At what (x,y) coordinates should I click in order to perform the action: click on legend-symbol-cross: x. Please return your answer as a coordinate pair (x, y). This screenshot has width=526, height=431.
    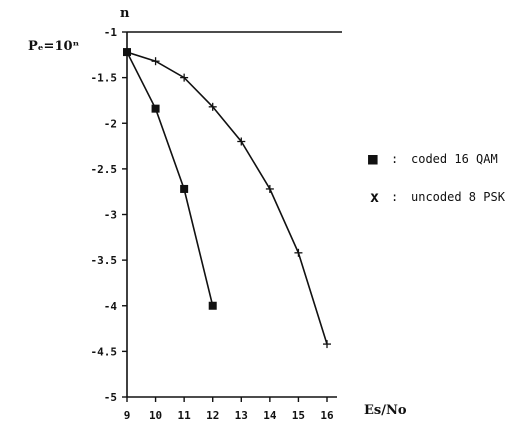
    Looking at the image, I should click on (374, 197).